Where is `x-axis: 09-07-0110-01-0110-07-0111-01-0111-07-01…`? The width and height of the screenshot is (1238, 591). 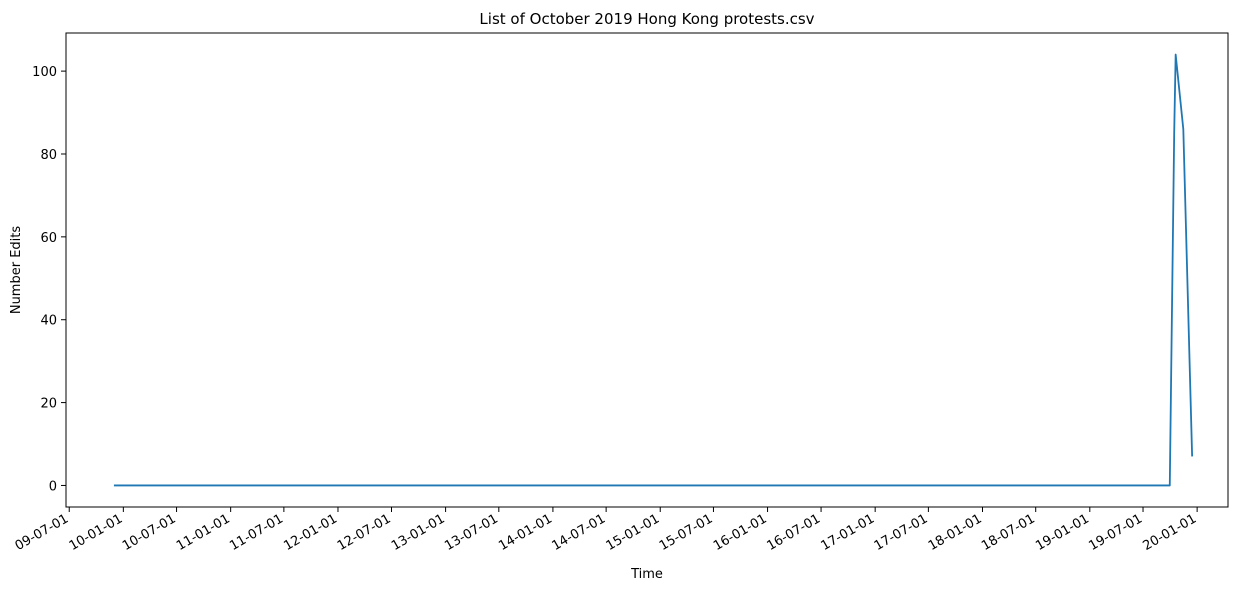
x-axis: 09-07-0110-01-0110-07-0111-01-0111-07-01… is located at coordinates (606, 530).